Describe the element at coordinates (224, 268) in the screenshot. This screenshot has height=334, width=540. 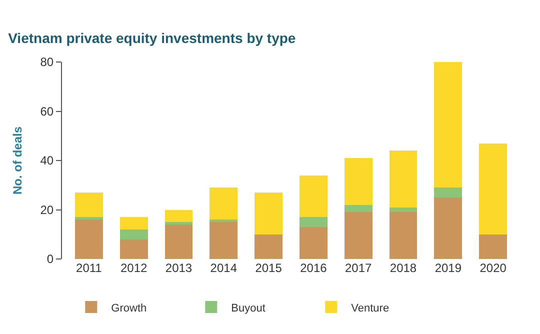
I see `x-tick-label: 2014` at that location.